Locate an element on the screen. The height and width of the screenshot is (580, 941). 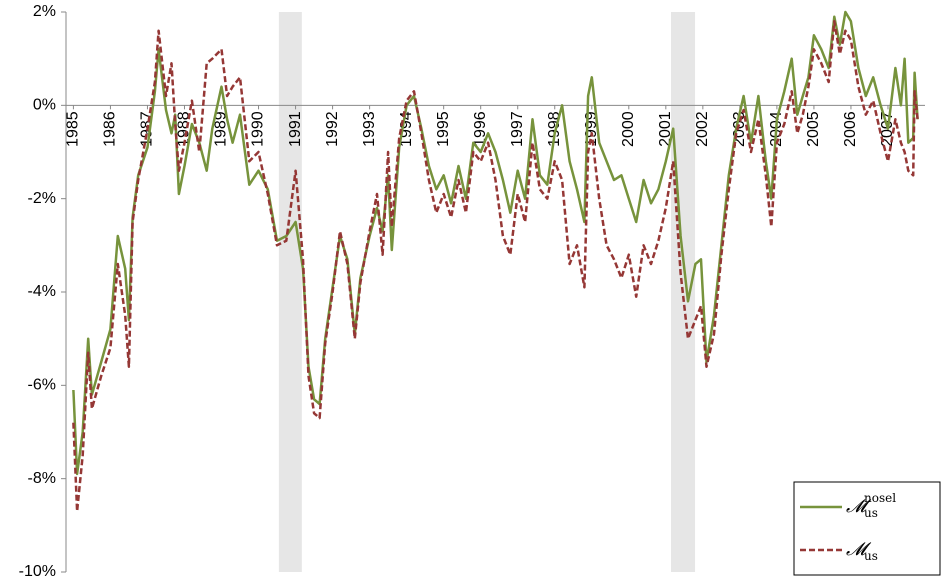
legend-label: 𝓜usnosel is located at coordinates (871, 505).